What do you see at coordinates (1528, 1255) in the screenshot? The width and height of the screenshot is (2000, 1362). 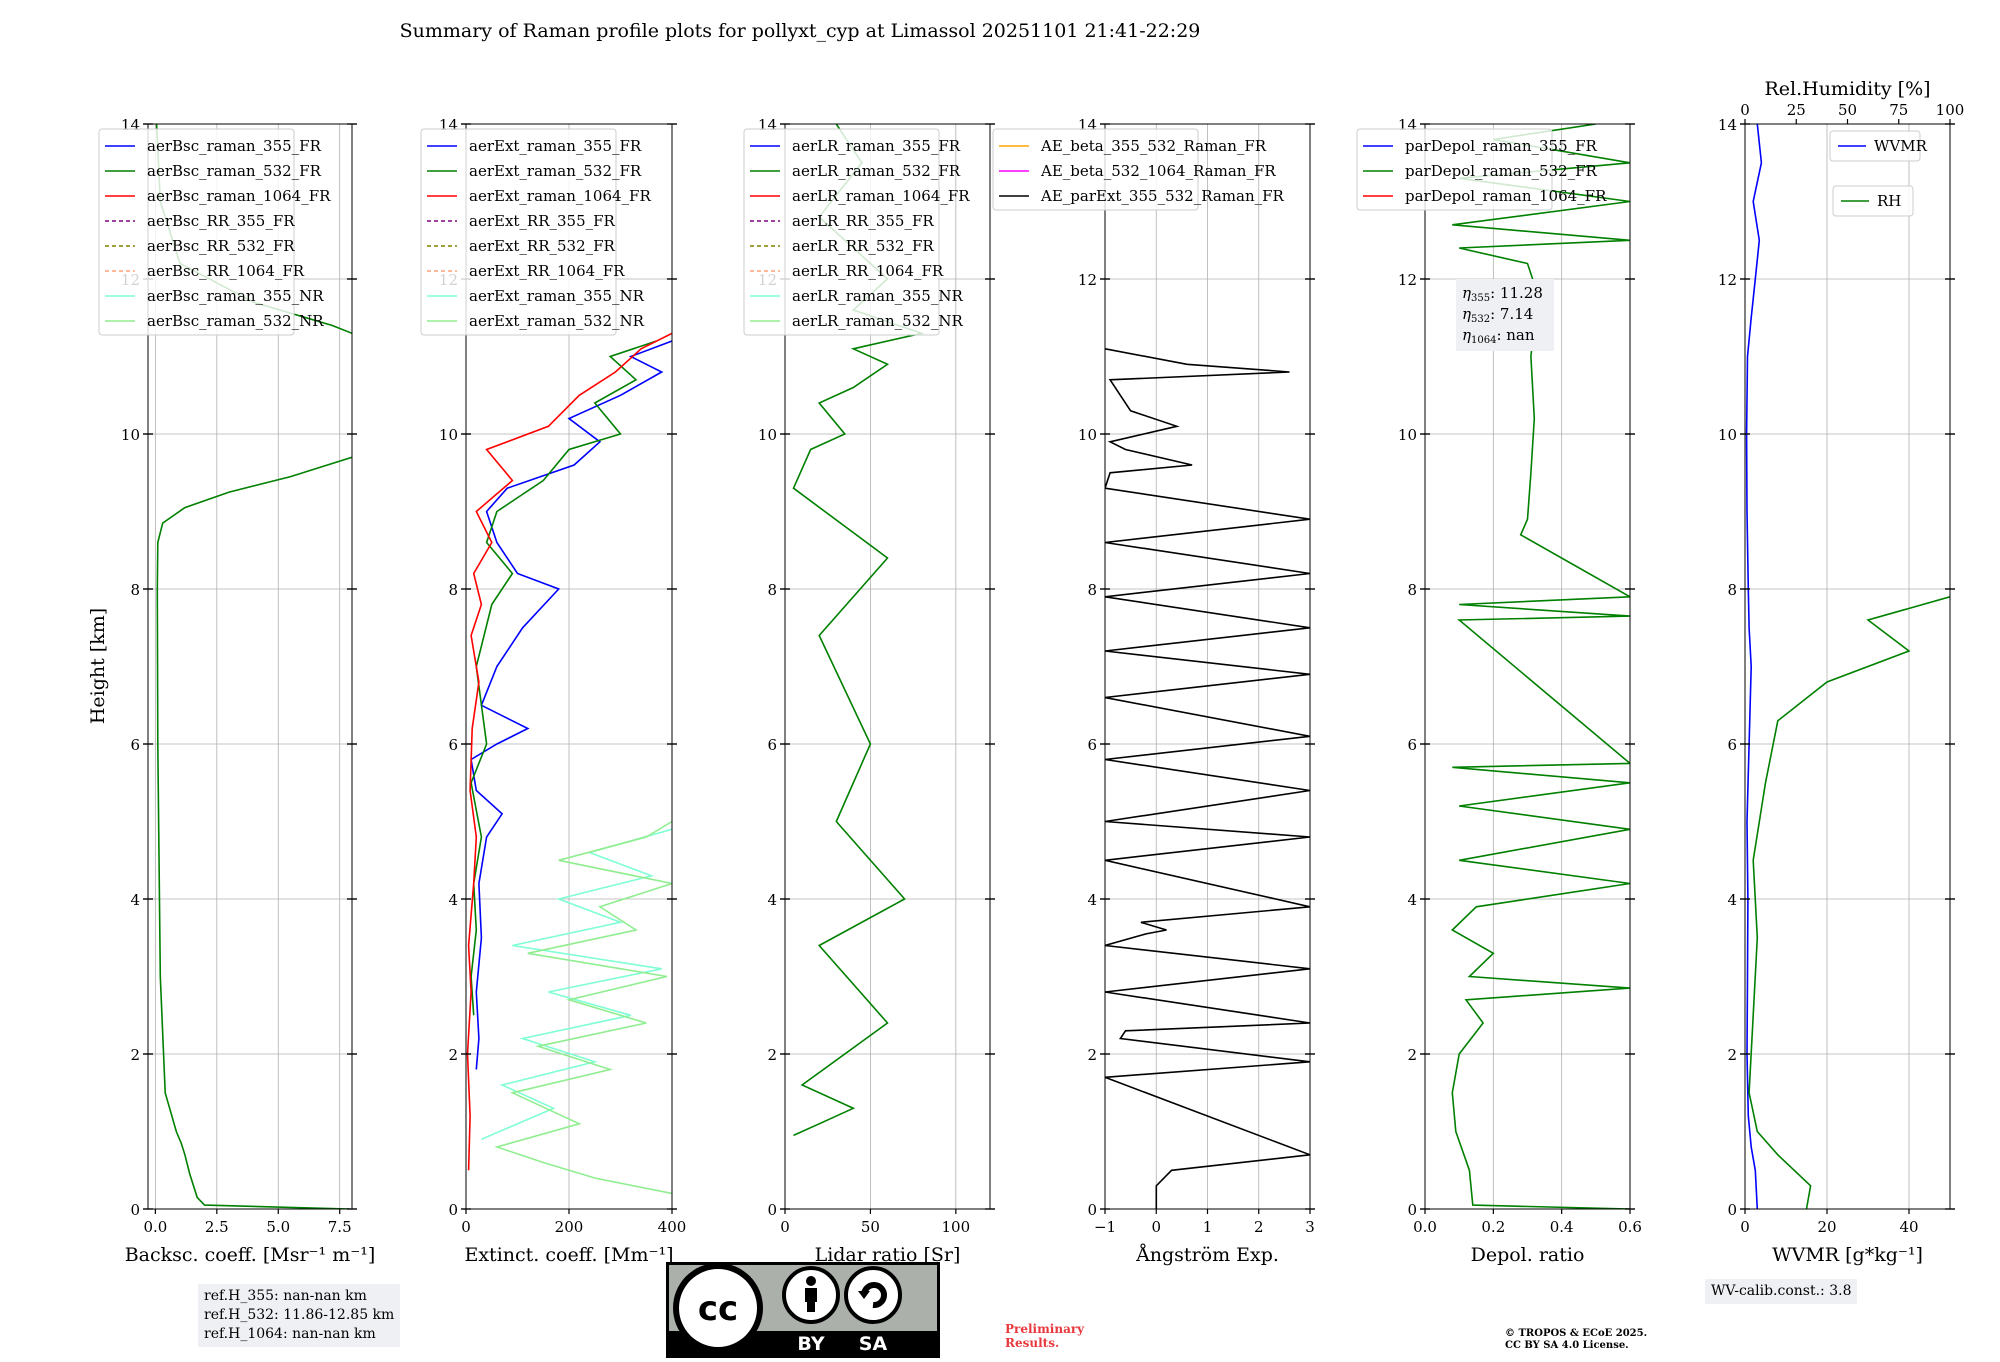 I see `x-axis-label: Depol. ratio` at bounding box center [1528, 1255].